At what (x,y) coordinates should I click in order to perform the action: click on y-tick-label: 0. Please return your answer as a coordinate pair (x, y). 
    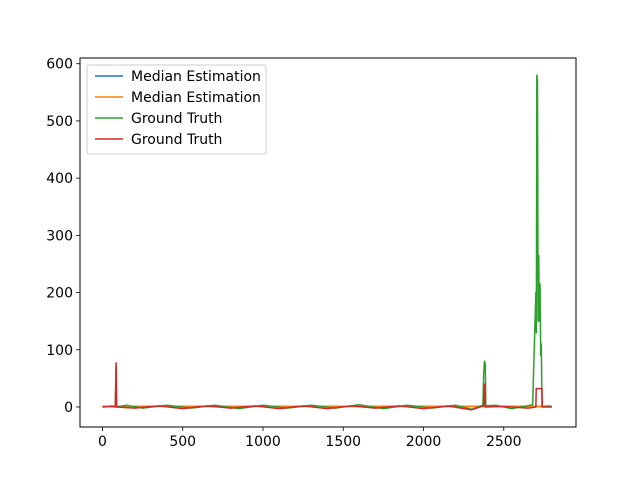
    Looking at the image, I should click on (68, 408).